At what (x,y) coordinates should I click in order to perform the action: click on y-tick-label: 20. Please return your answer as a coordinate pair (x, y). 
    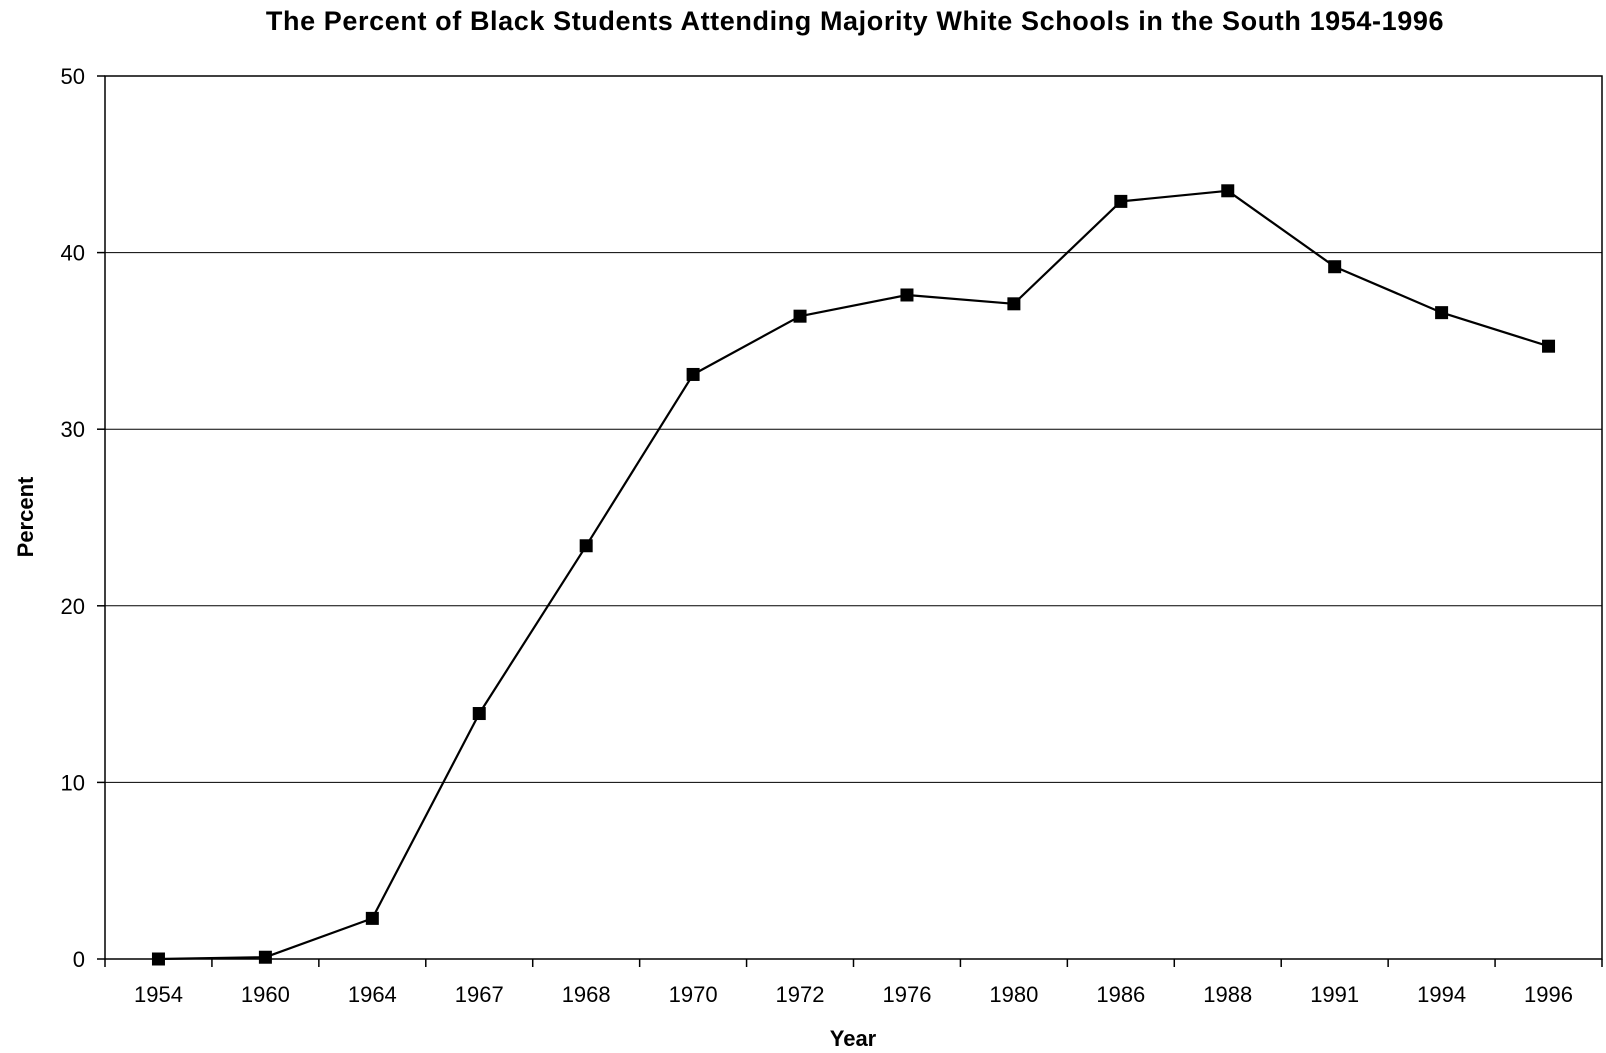
    Looking at the image, I should click on (73, 606).